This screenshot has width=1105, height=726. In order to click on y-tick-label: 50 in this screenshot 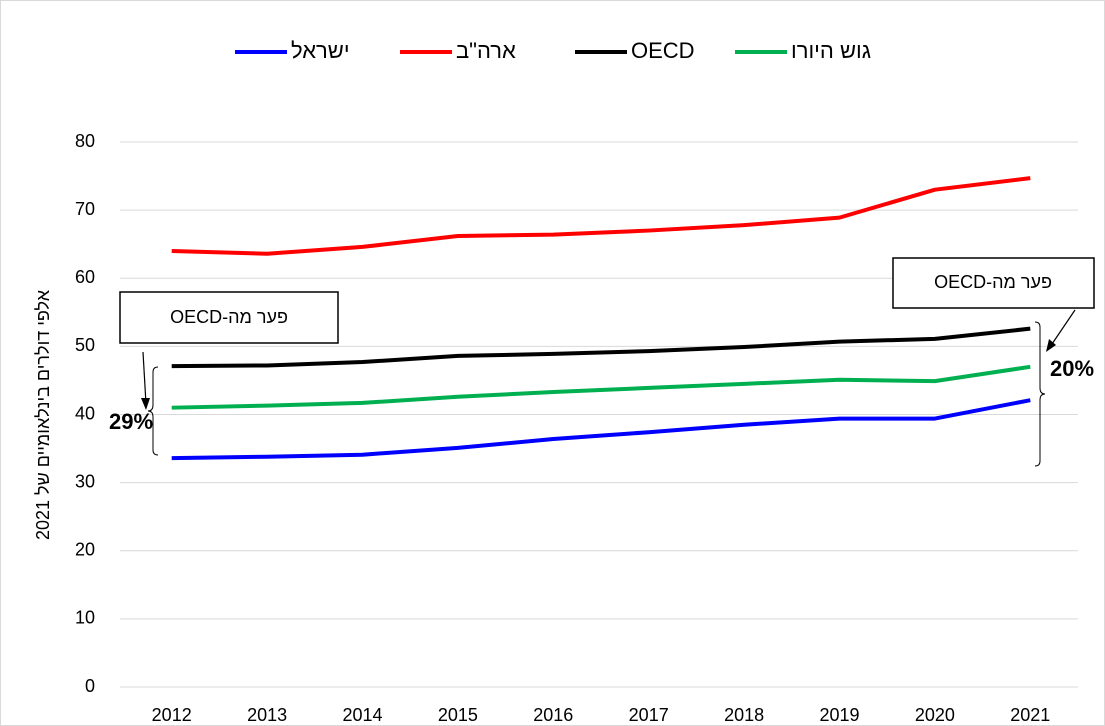, I will do `click(85, 345)`.